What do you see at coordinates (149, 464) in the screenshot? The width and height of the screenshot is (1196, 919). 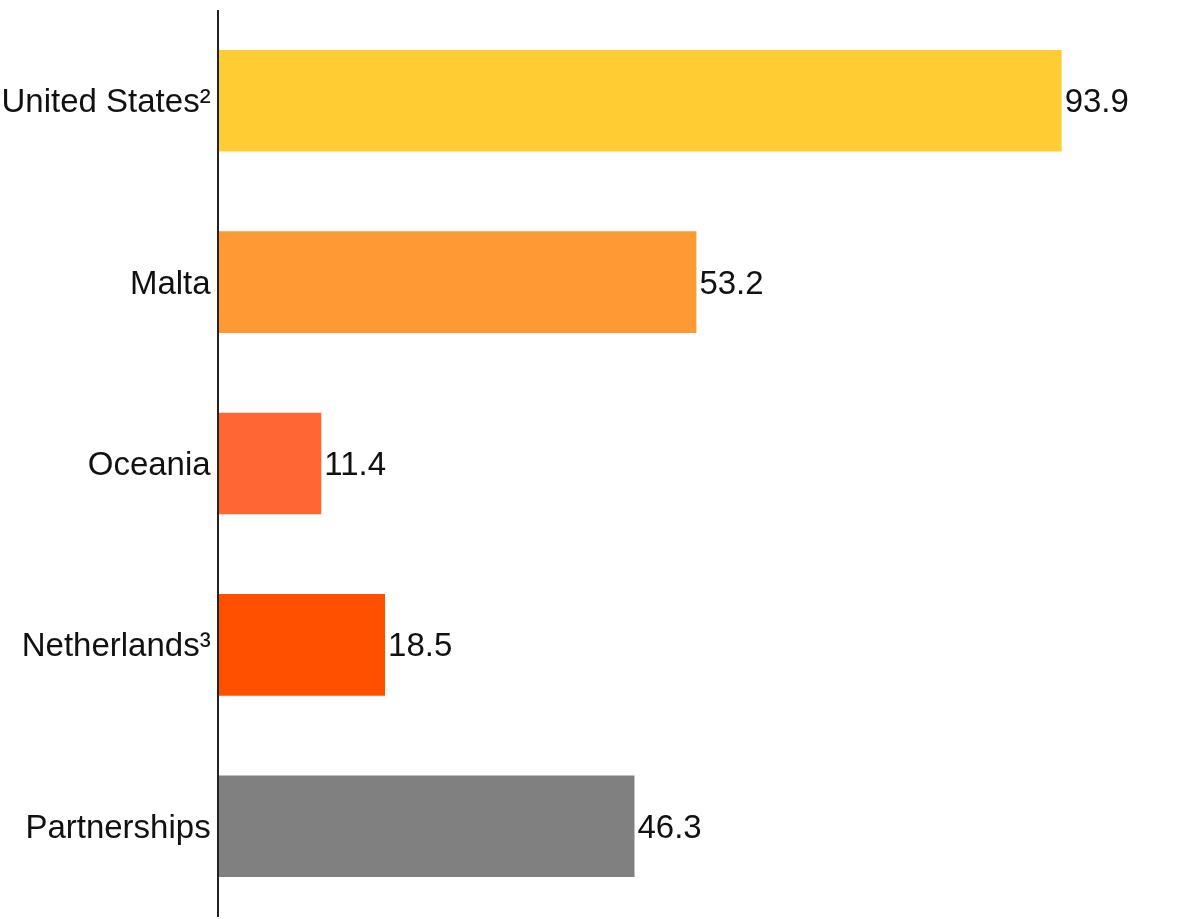 I see `y-tick-label: Oceania` at bounding box center [149, 464].